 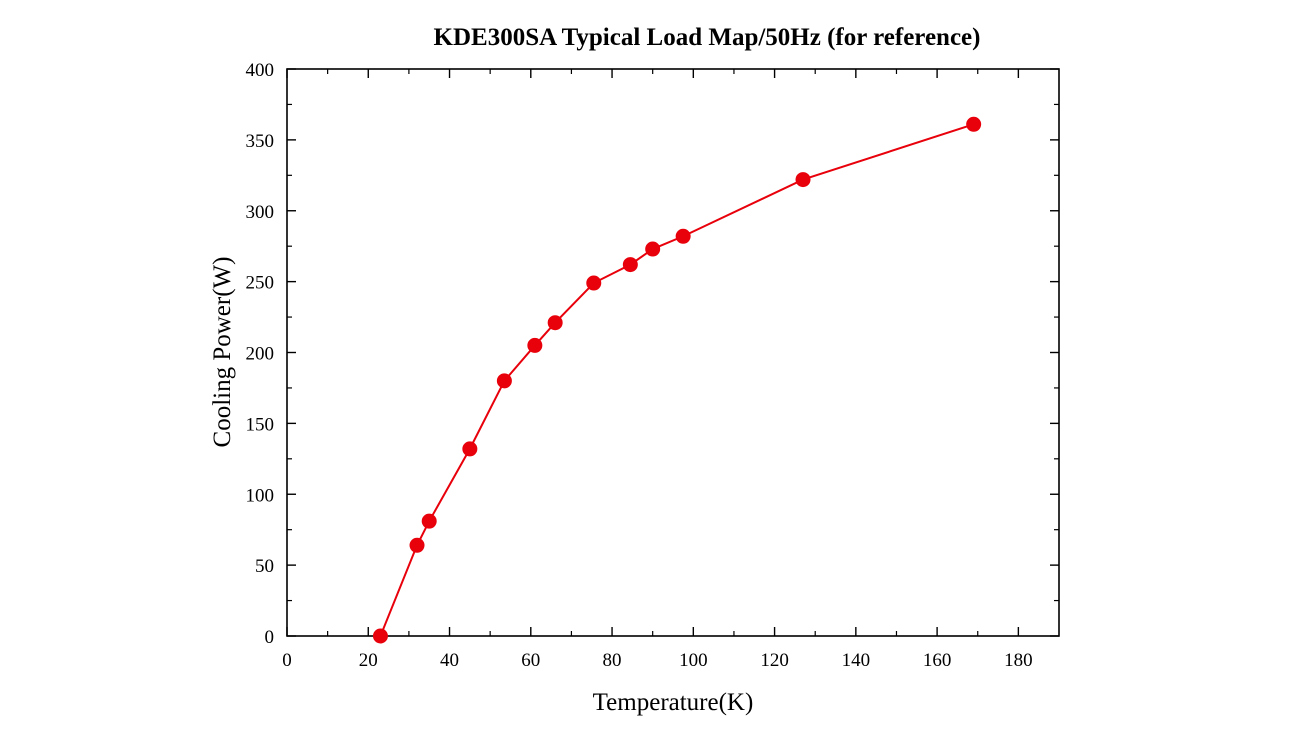 I want to click on y-tick-label: 250, so click(x=260, y=283).